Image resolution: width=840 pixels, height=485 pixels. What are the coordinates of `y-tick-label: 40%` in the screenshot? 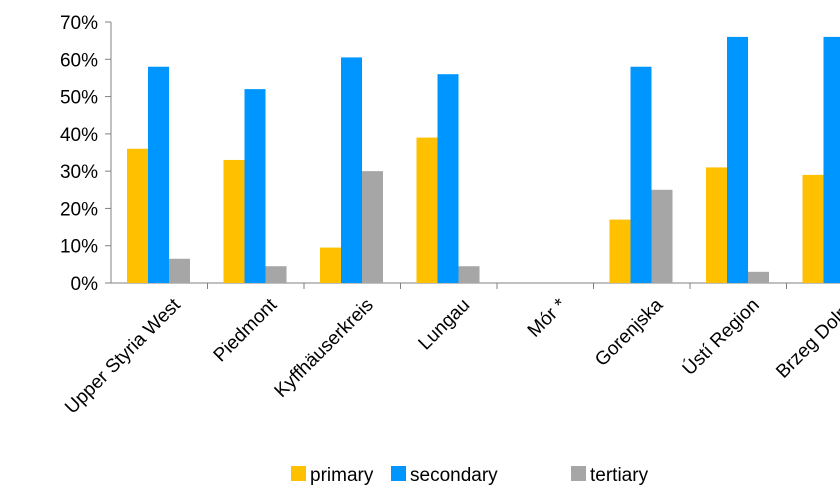 It's located at (79, 135).